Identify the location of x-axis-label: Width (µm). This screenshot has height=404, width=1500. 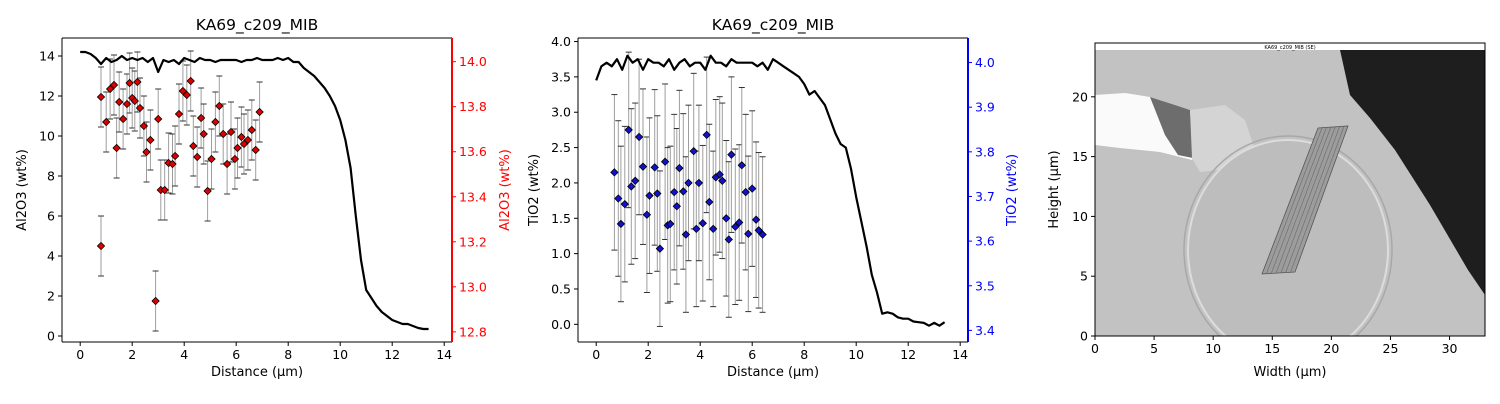
(1290, 372).